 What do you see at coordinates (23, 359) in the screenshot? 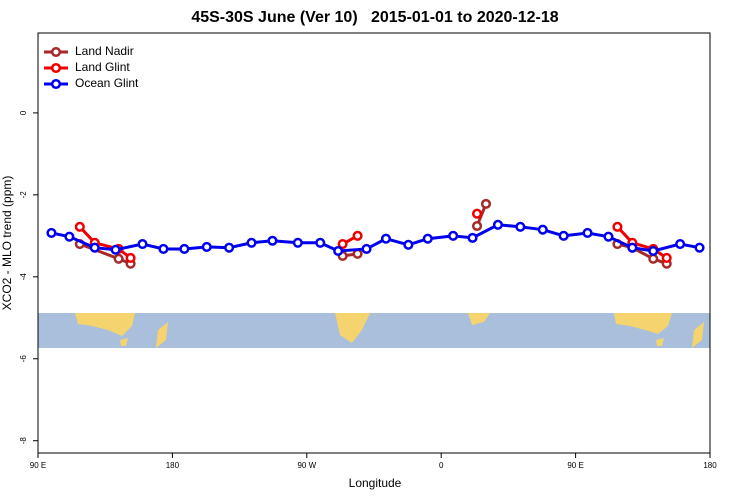
I see `y-tick-label: -6` at bounding box center [23, 359].